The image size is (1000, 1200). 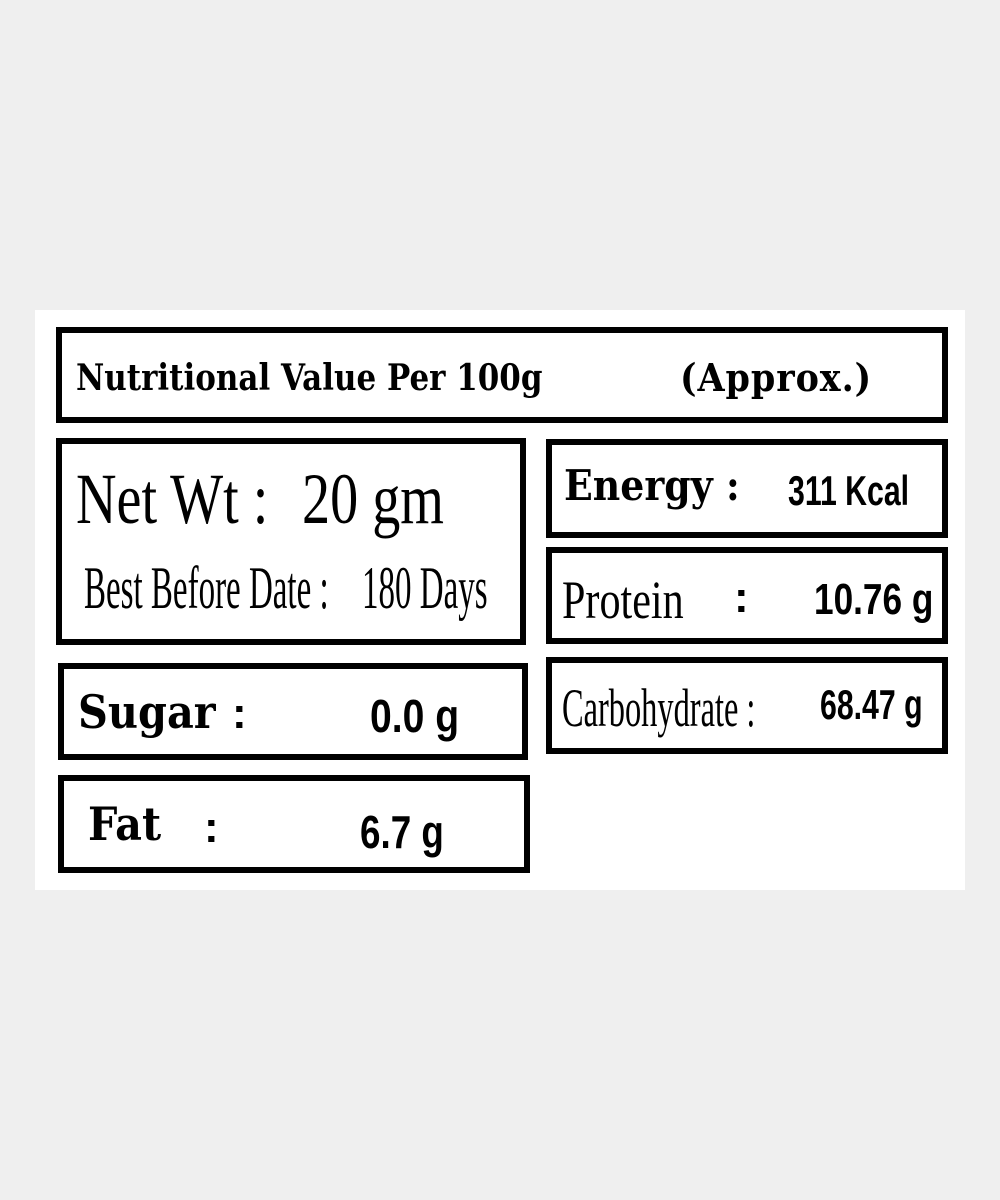 What do you see at coordinates (147, 712) in the screenshot?
I see `sugar-label: Sugar` at bounding box center [147, 712].